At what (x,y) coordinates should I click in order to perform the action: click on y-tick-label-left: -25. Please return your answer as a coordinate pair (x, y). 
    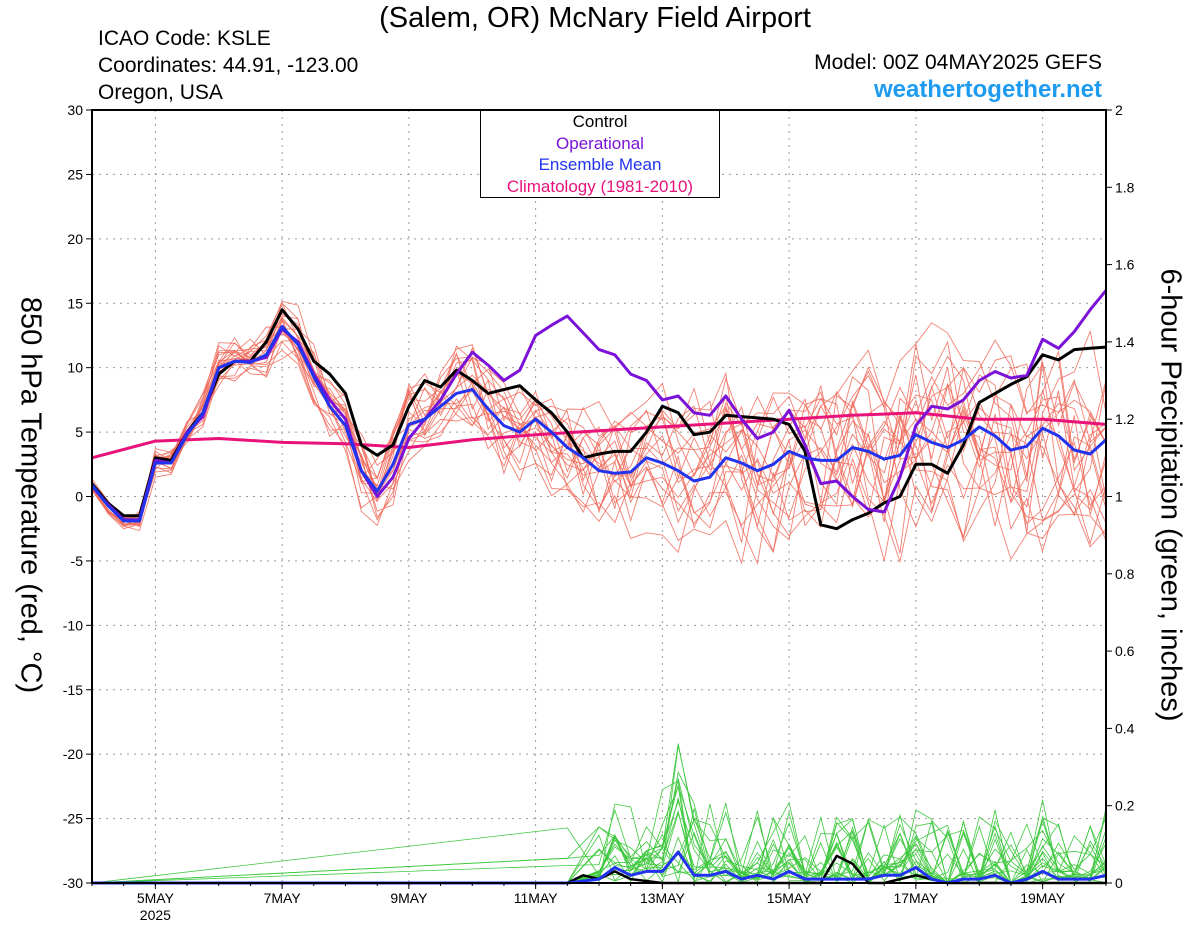
    Looking at the image, I should click on (73, 819).